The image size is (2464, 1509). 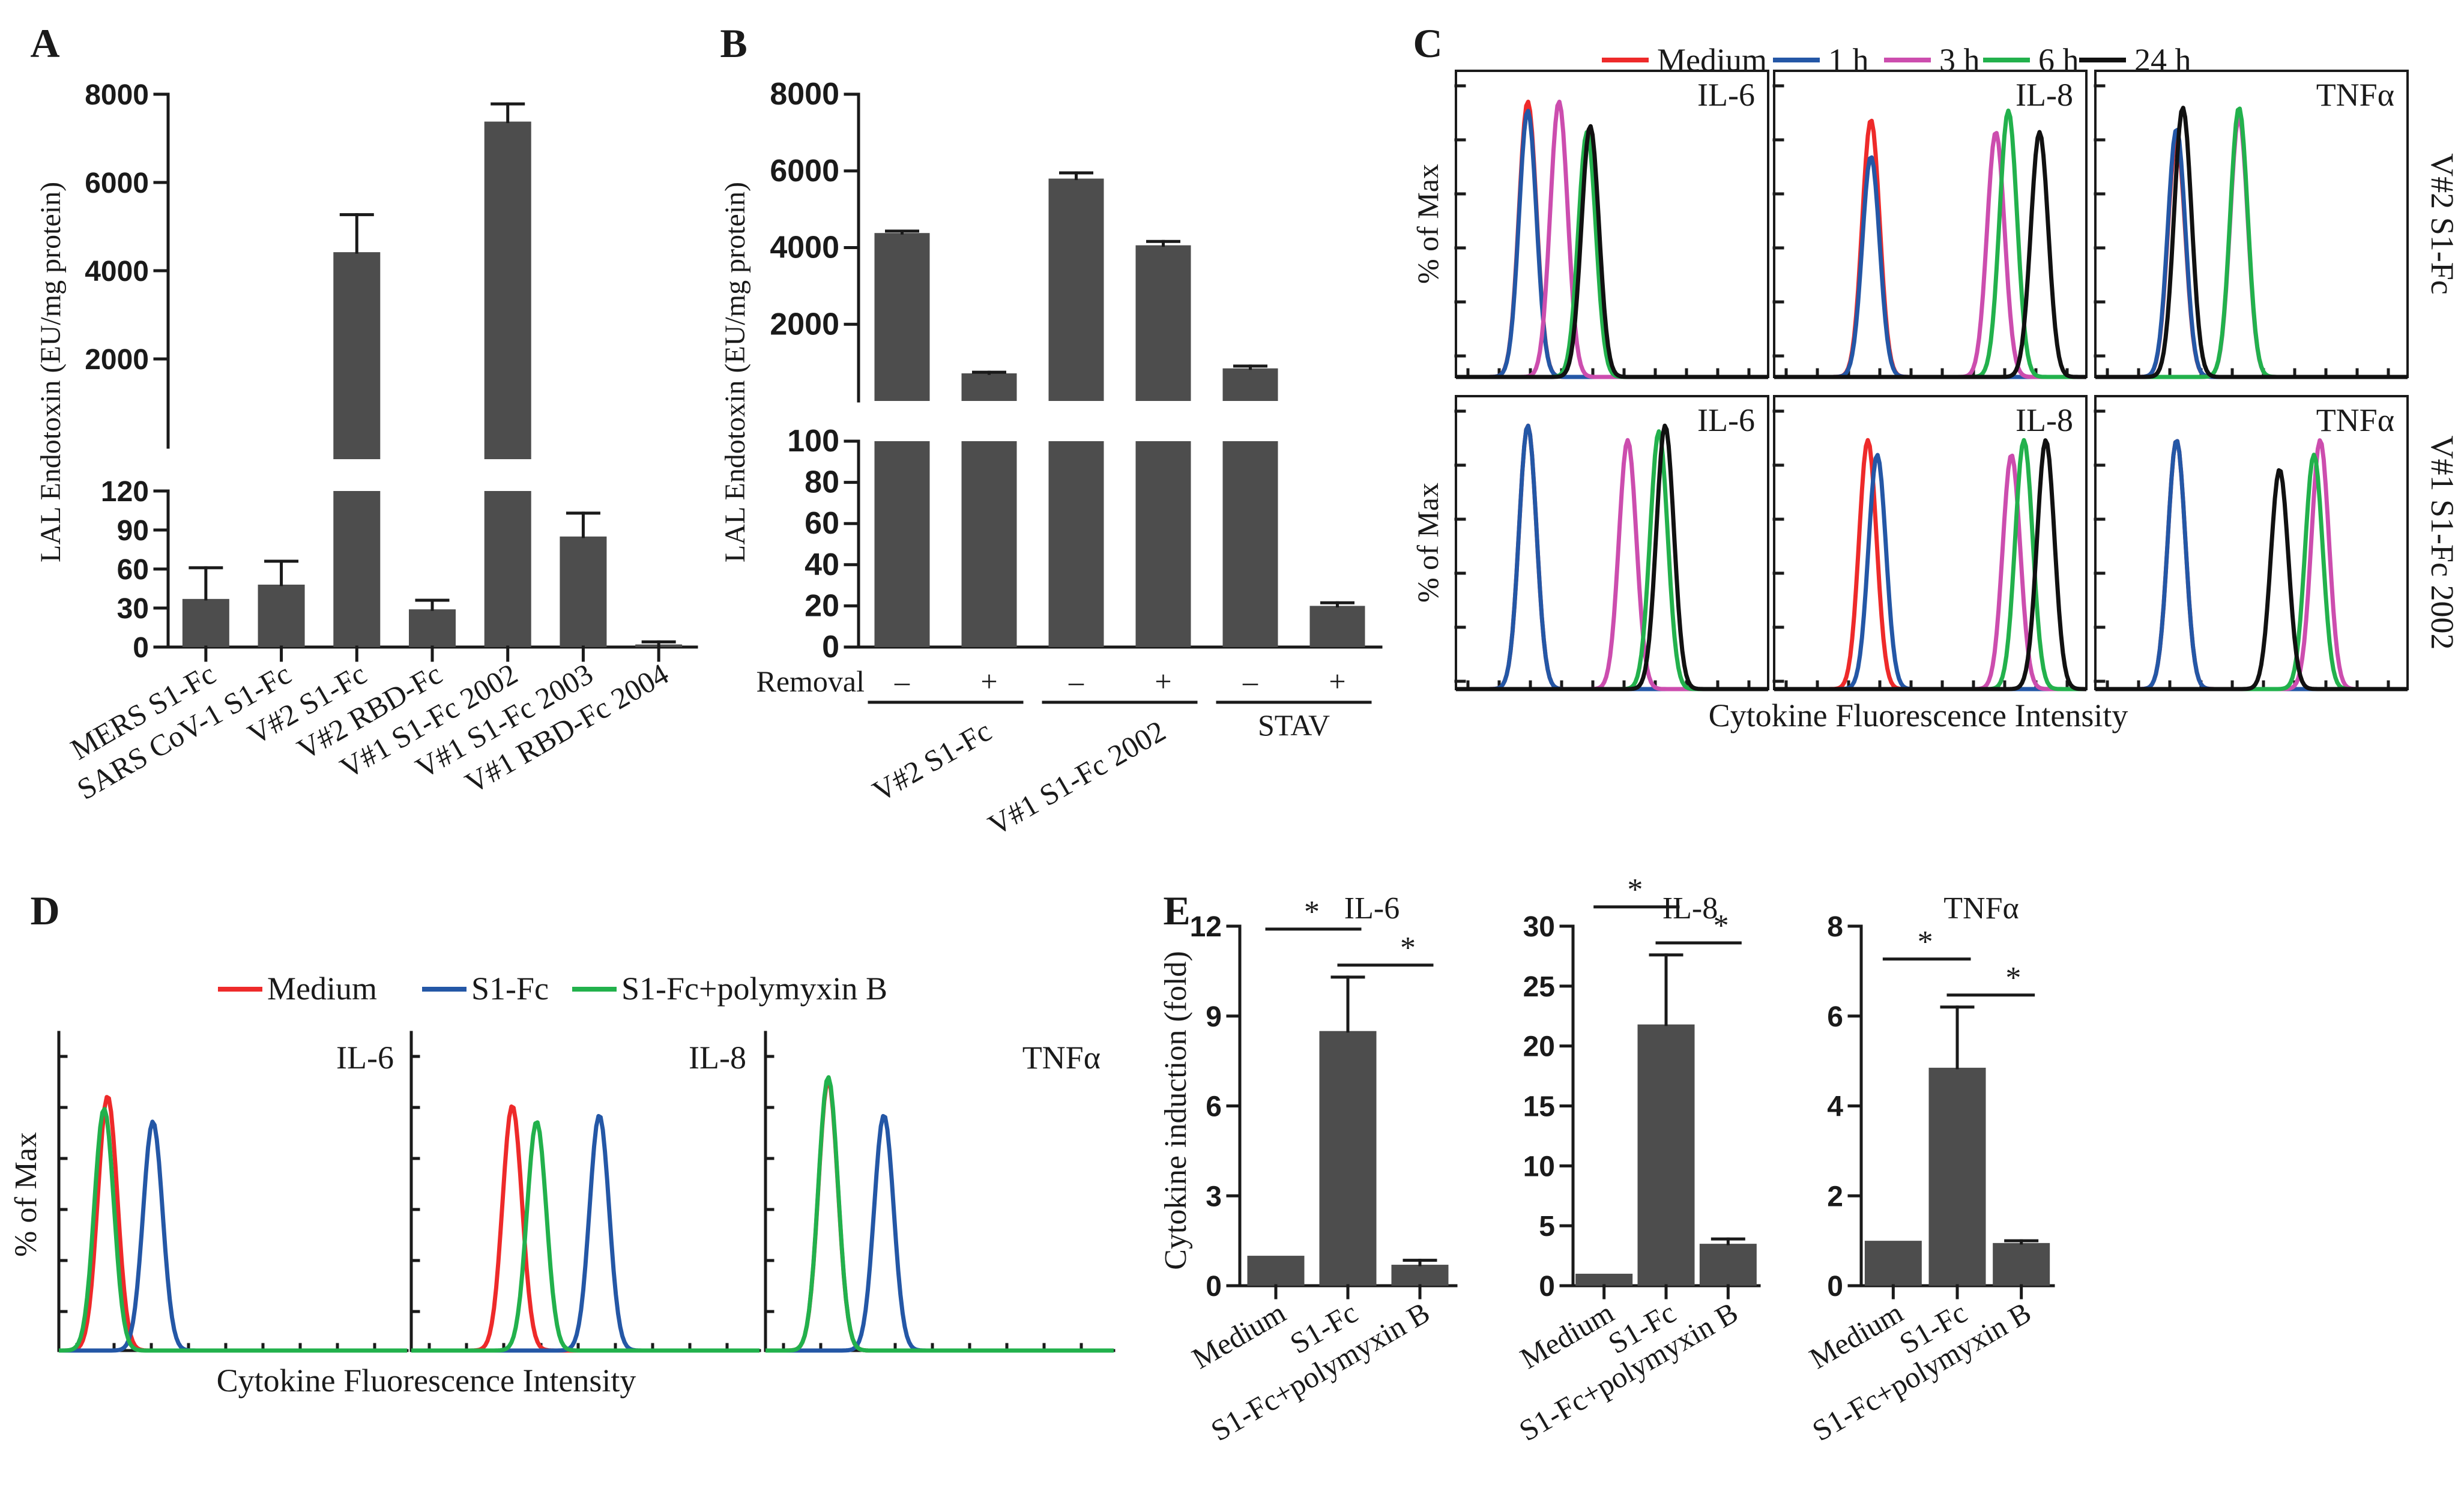 What do you see at coordinates (1061, 1058) in the screenshot?
I see `panel-d-column-label: TNFα` at bounding box center [1061, 1058].